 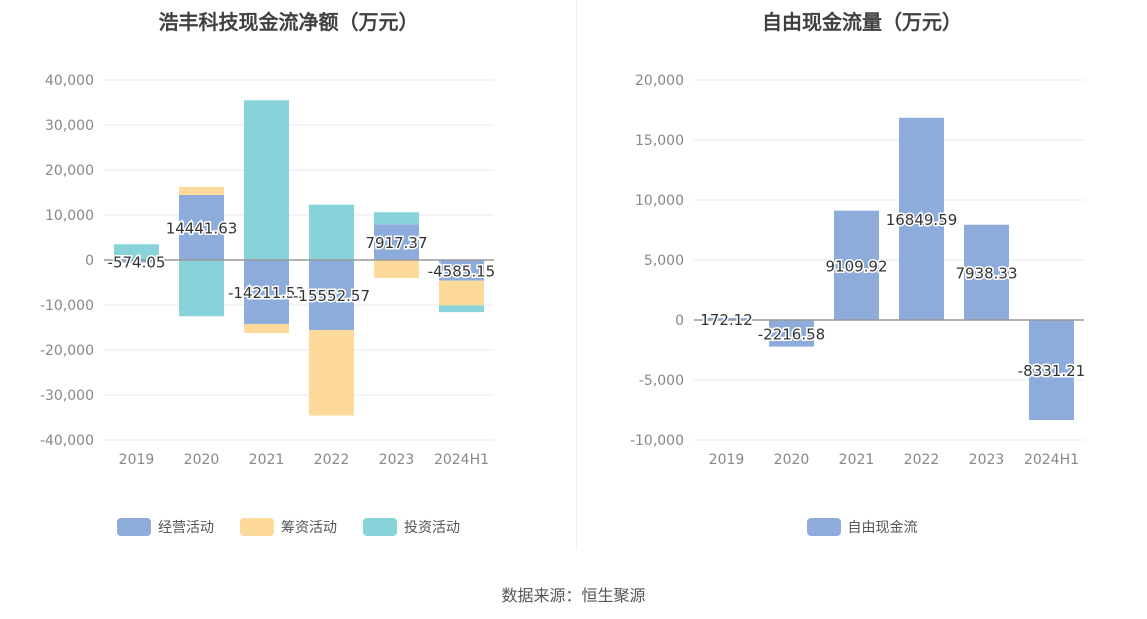 What do you see at coordinates (862, 22) in the screenshot?
I see `chart-title: 自由现金流量（万元）` at bounding box center [862, 22].